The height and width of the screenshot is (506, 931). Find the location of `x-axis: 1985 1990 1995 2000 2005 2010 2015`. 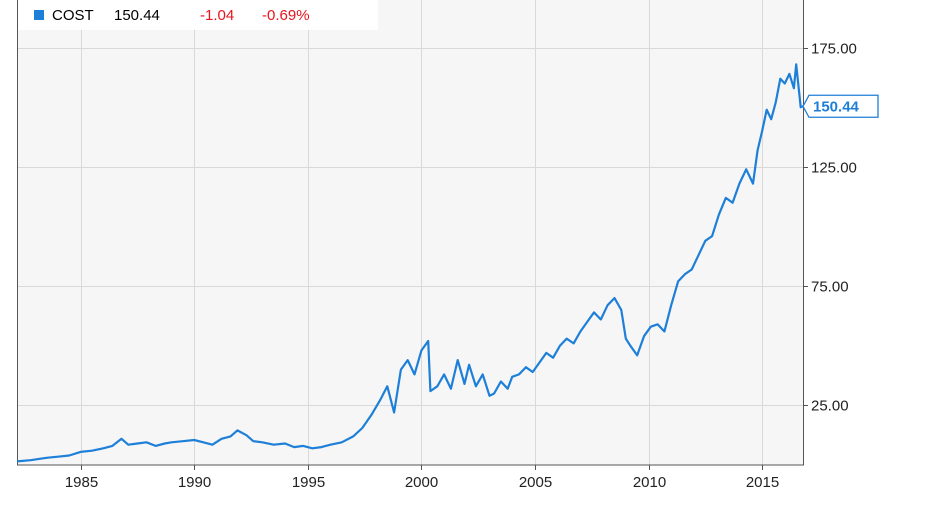

x-axis: 1985 1990 1995 2000 2005 2010 2015 is located at coordinates (422, 478).